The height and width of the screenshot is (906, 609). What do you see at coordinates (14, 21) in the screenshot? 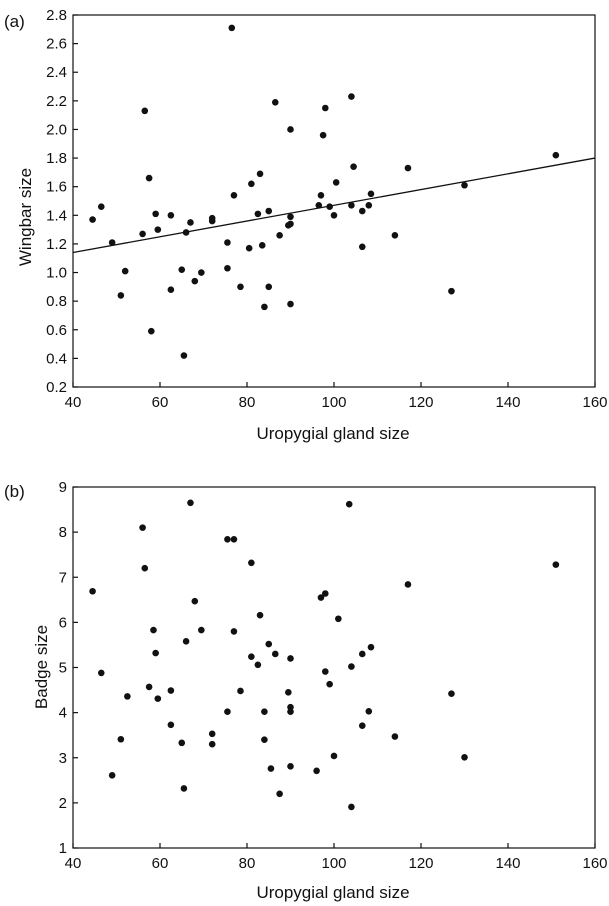
I see `panel-a-label: (a)` at bounding box center [14, 21].